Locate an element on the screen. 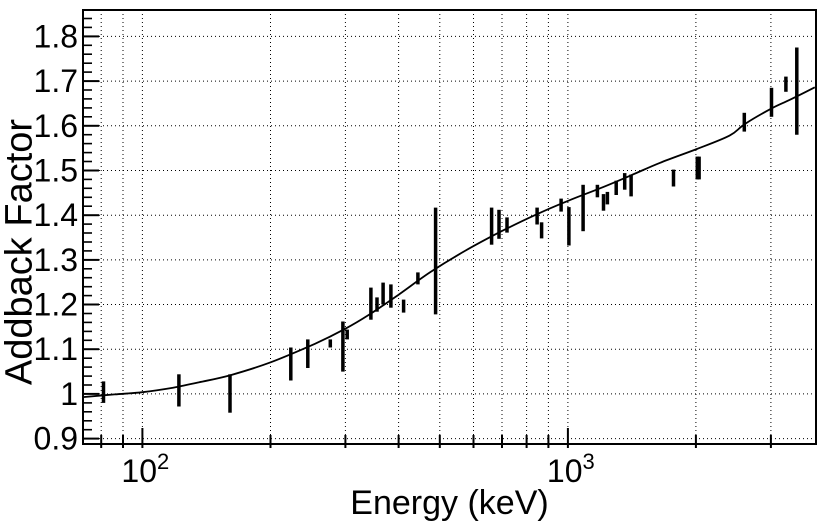 This screenshot has width=830, height=524. y-tick-label-1.2: 1.2 is located at coordinates (56, 305).